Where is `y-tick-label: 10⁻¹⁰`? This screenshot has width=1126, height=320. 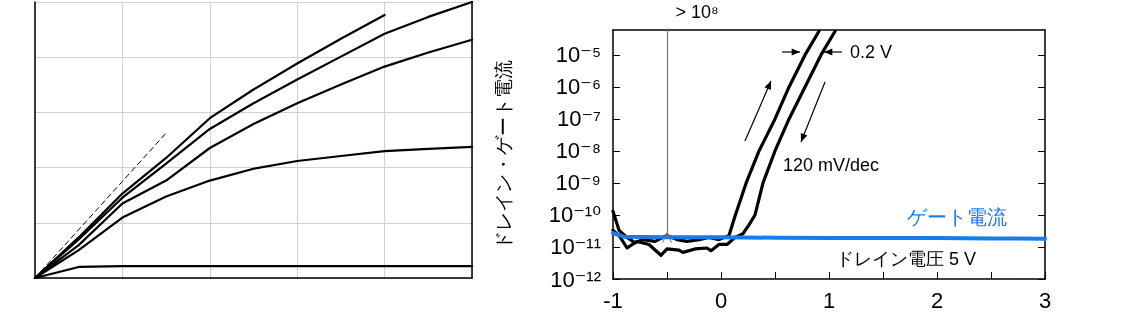
y-tick-label: 10⁻¹⁰ is located at coordinates (575, 215).